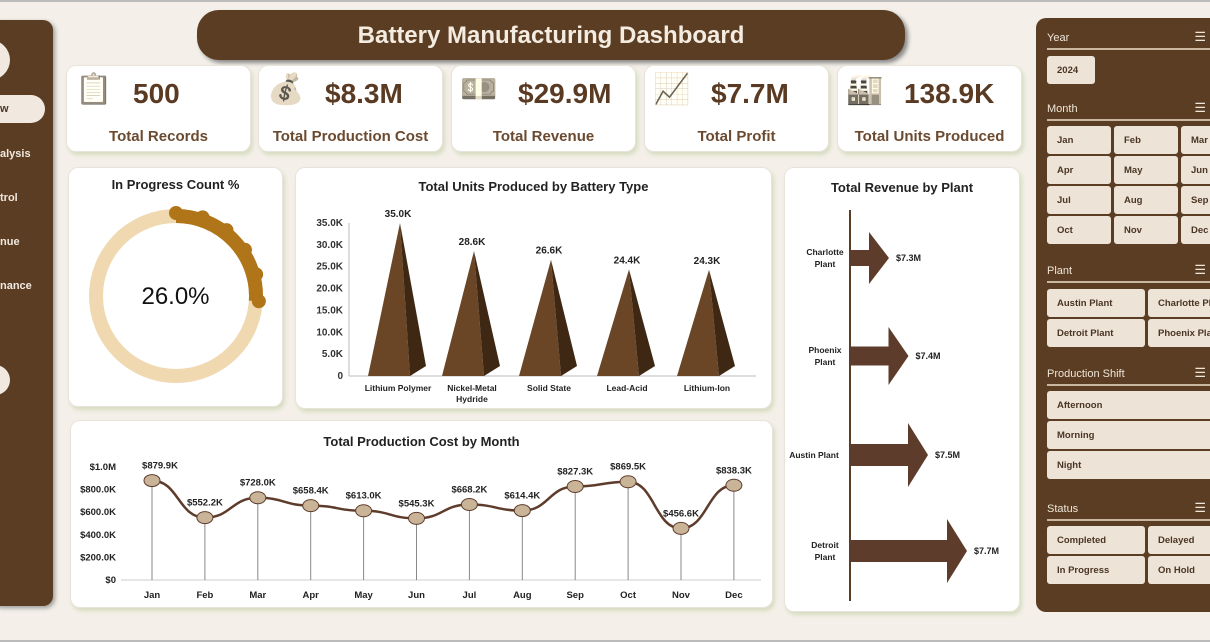  Describe the element at coordinates (205, 503) in the screenshot. I see `data-label: $552.2K` at that location.